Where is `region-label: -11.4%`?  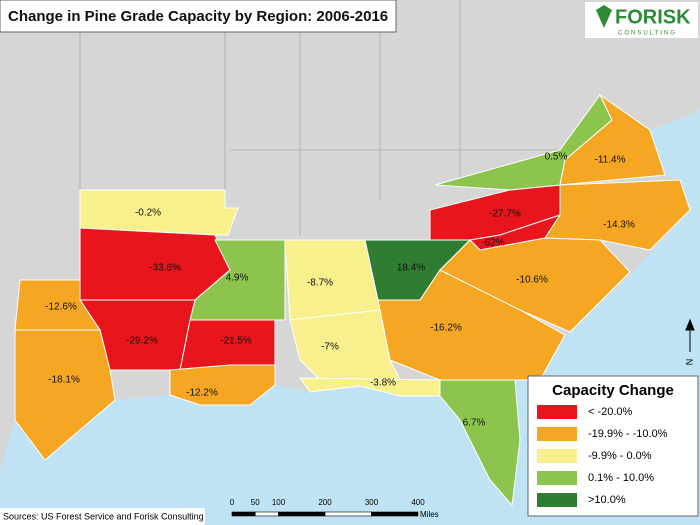
region-label: -11.4% is located at coordinates (610, 160).